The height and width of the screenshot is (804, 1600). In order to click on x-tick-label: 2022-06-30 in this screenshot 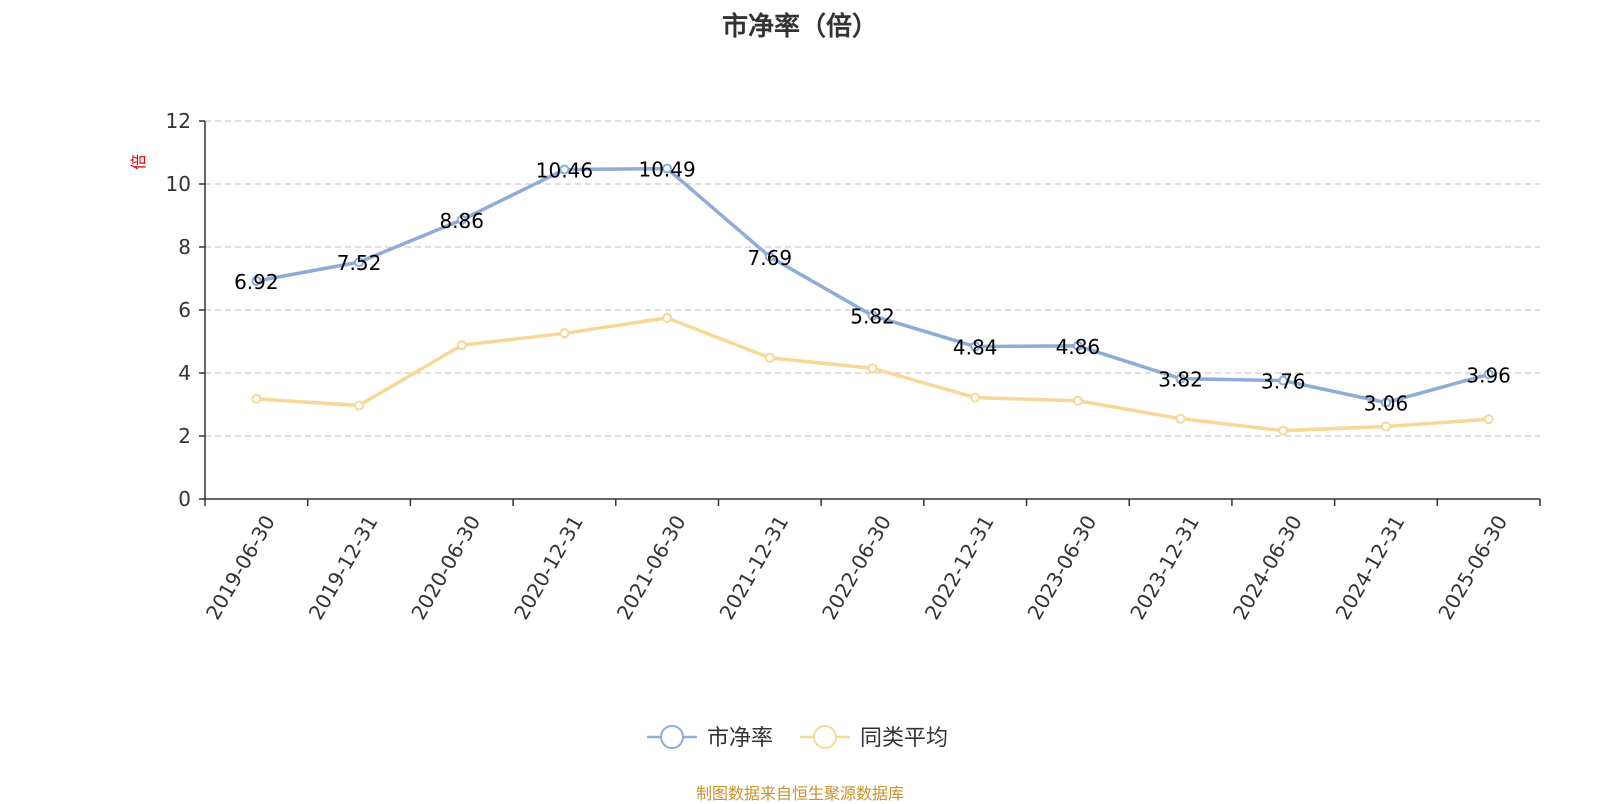, I will do `click(856, 567)`.